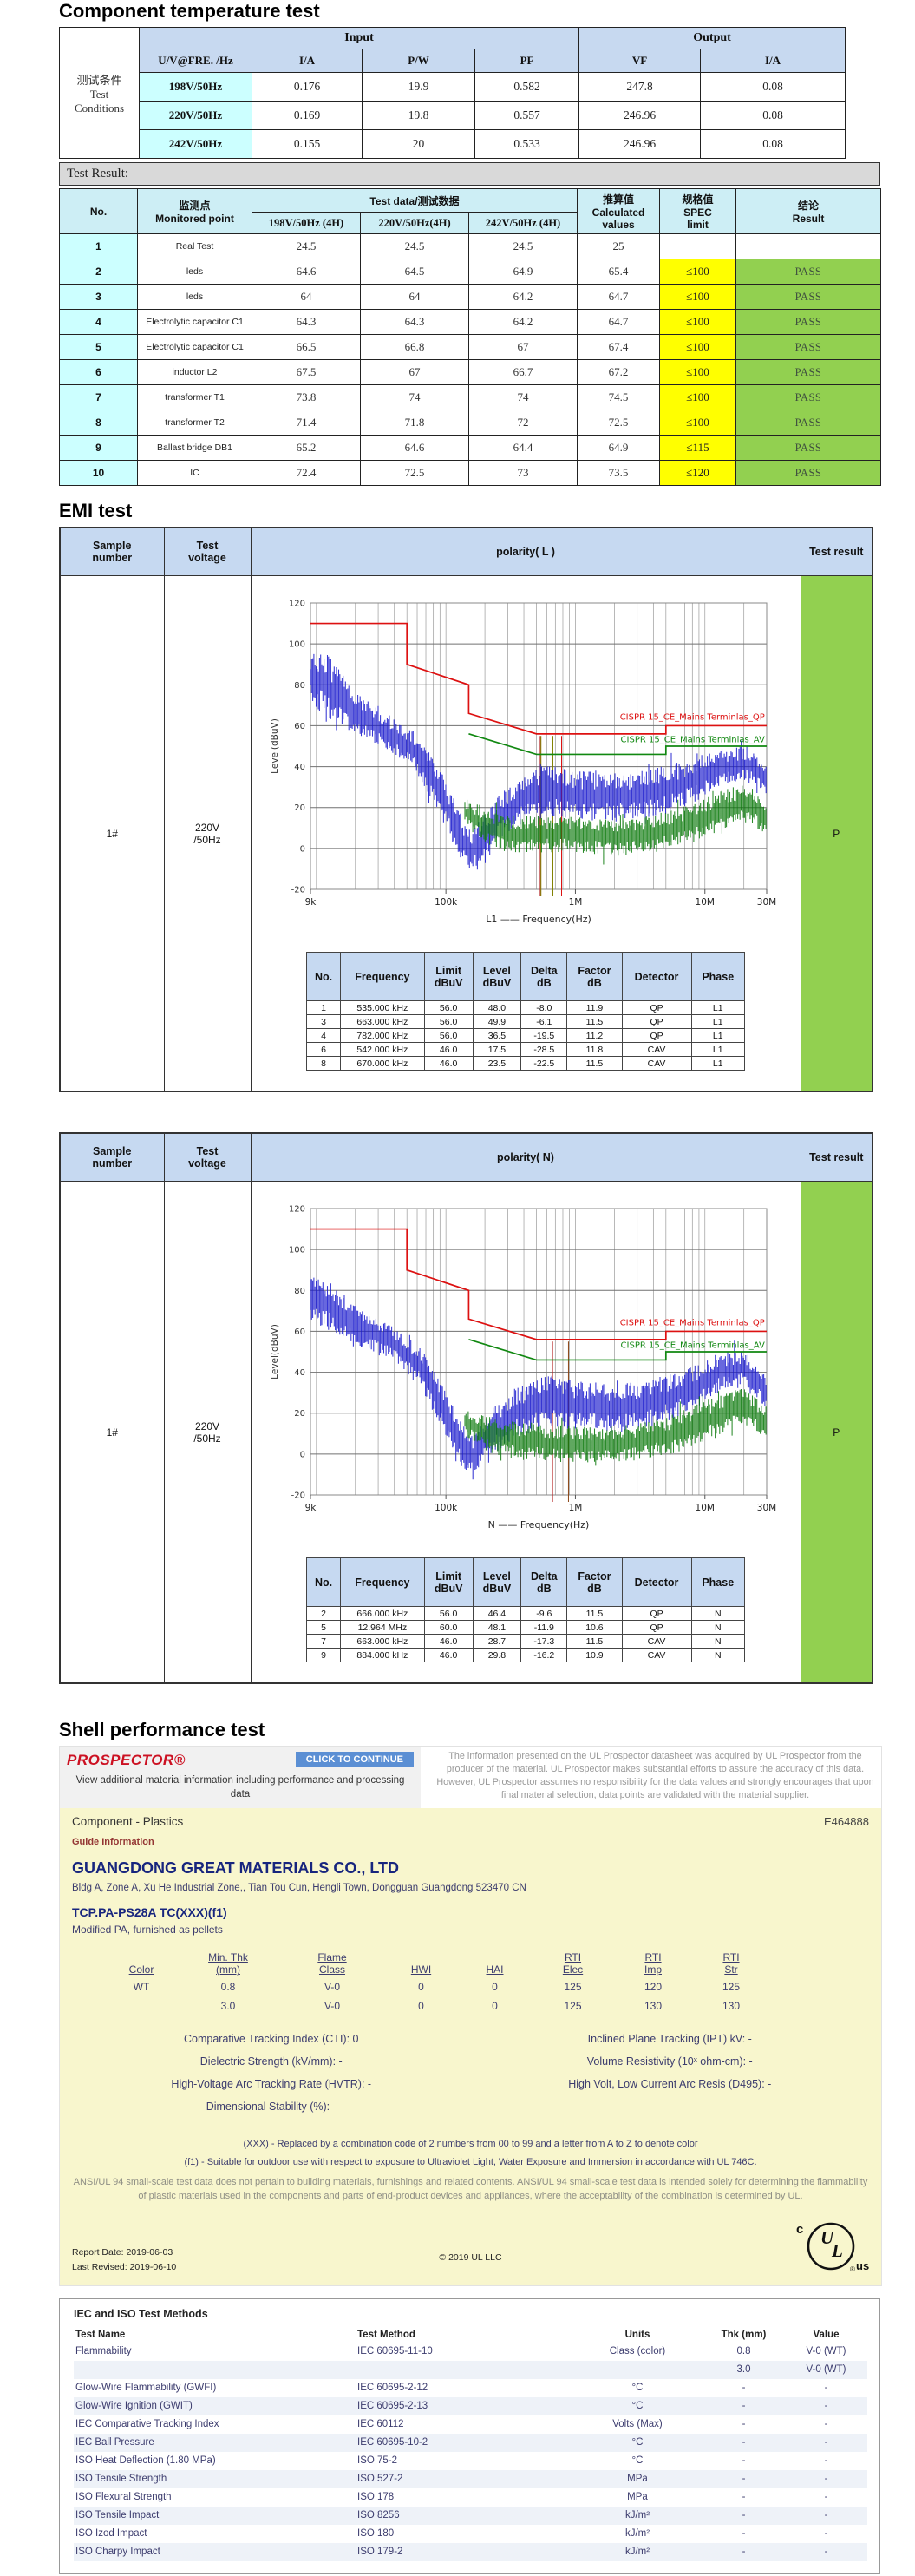 The image size is (915, 2576). What do you see at coordinates (697, 448) in the screenshot?
I see `cell: ≤115` at bounding box center [697, 448].